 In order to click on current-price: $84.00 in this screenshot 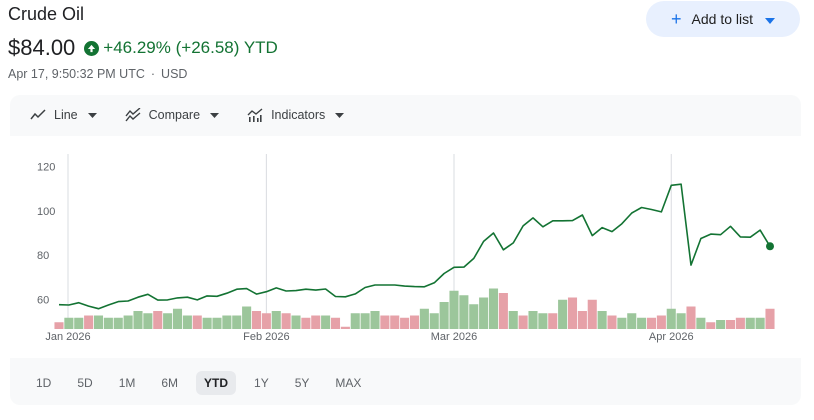, I will do `click(42, 47)`.